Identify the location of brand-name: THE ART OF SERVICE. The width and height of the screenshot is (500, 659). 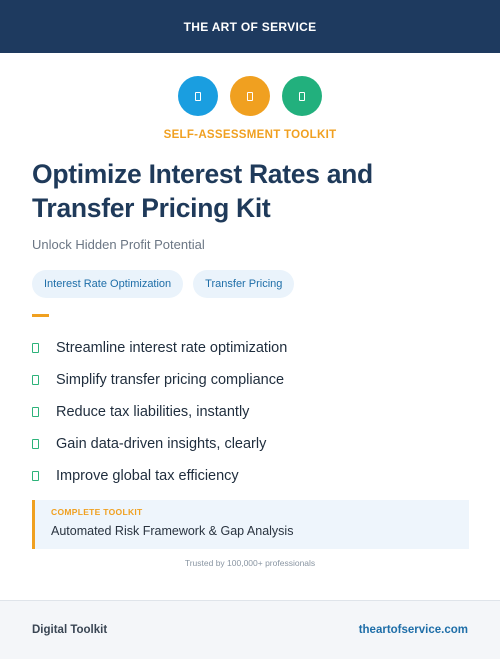
(250, 26).